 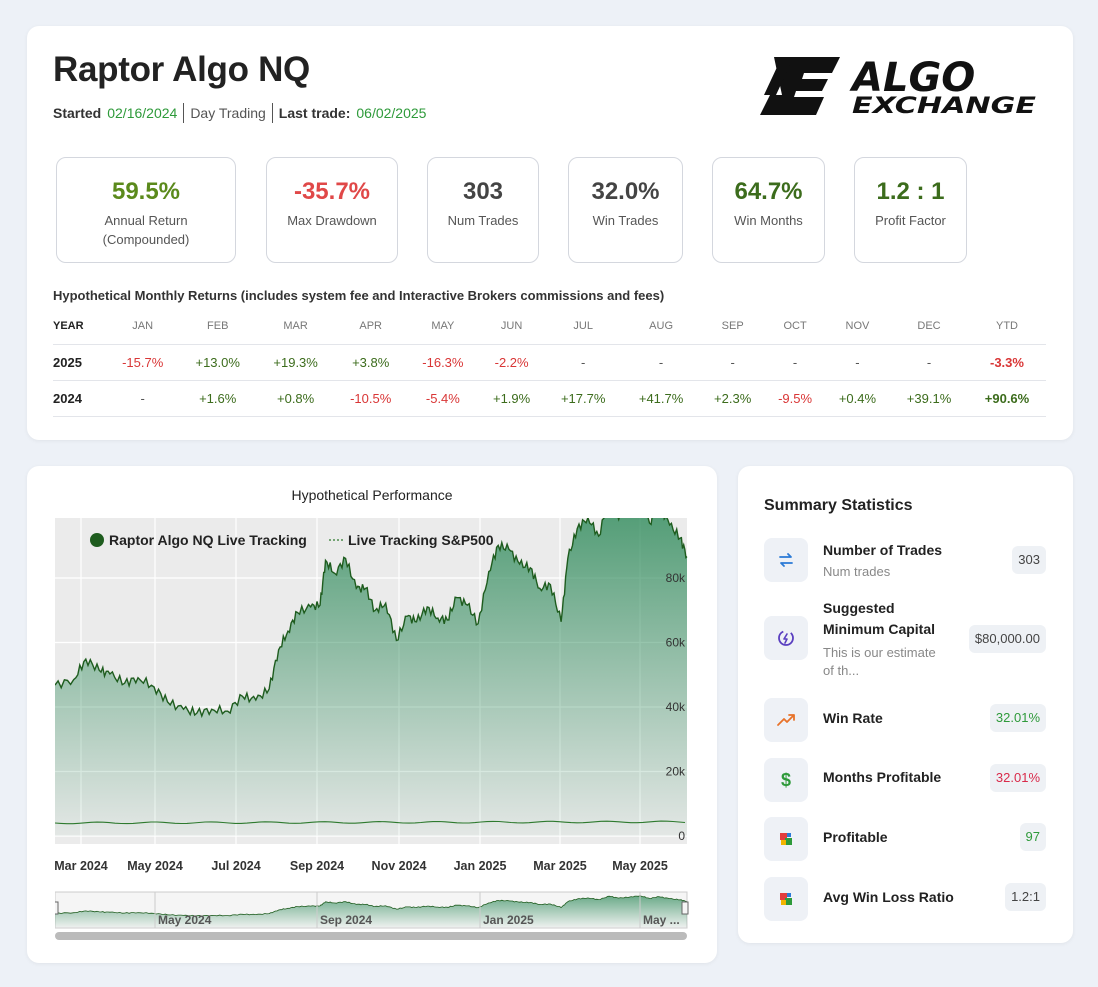 What do you see at coordinates (80, 362) in the screenshot?
I see `year-cell: 2025` at bounding box center [80, 362].